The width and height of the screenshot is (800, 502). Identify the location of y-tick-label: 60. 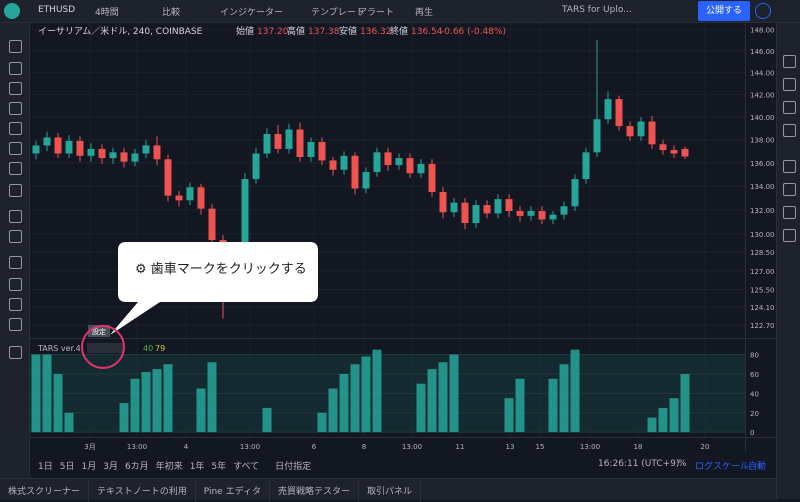
(754, 375).